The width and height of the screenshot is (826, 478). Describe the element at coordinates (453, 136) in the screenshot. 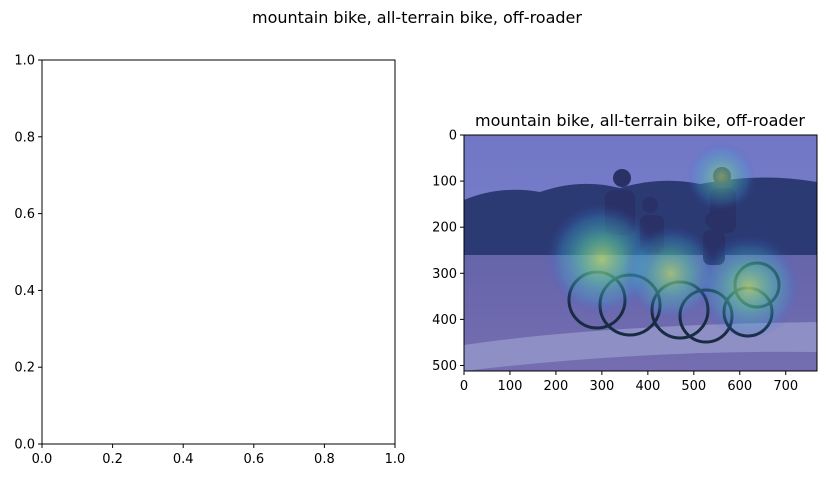

I see `right-y-tick-label: 0` at that location.